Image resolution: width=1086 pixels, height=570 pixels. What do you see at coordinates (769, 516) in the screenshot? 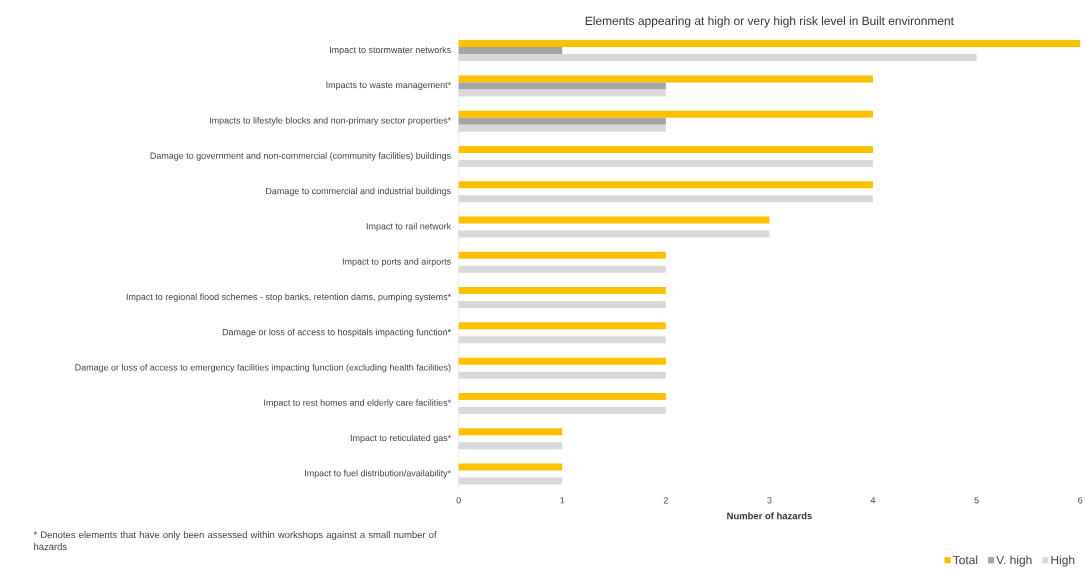
I see `x-axis-title: Number of hazards` at bounding box center [769, 516].